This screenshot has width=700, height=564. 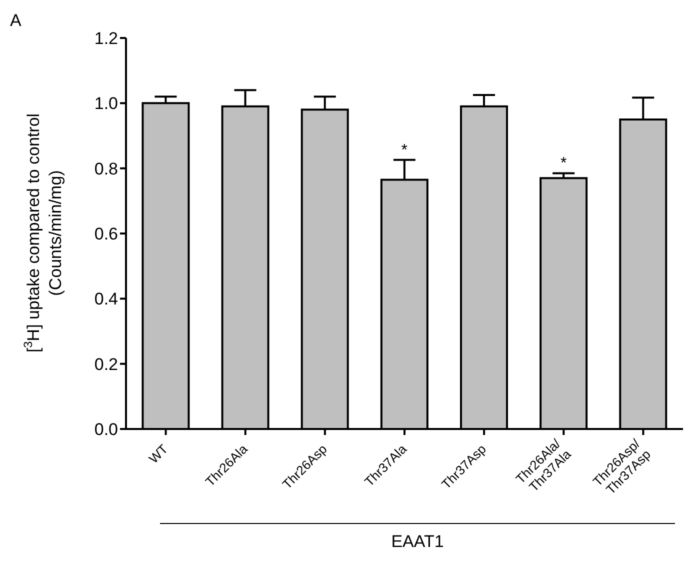 I want to click on y-tick-label: 0.8, so click(x=106, y=168).